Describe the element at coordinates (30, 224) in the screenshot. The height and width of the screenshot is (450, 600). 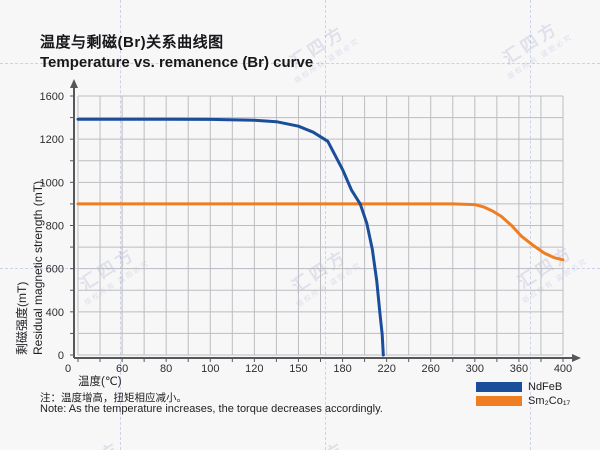
I see `y-axis-label: 剩磁强度(mT) Residual magnetic strength (mT)` at that location.